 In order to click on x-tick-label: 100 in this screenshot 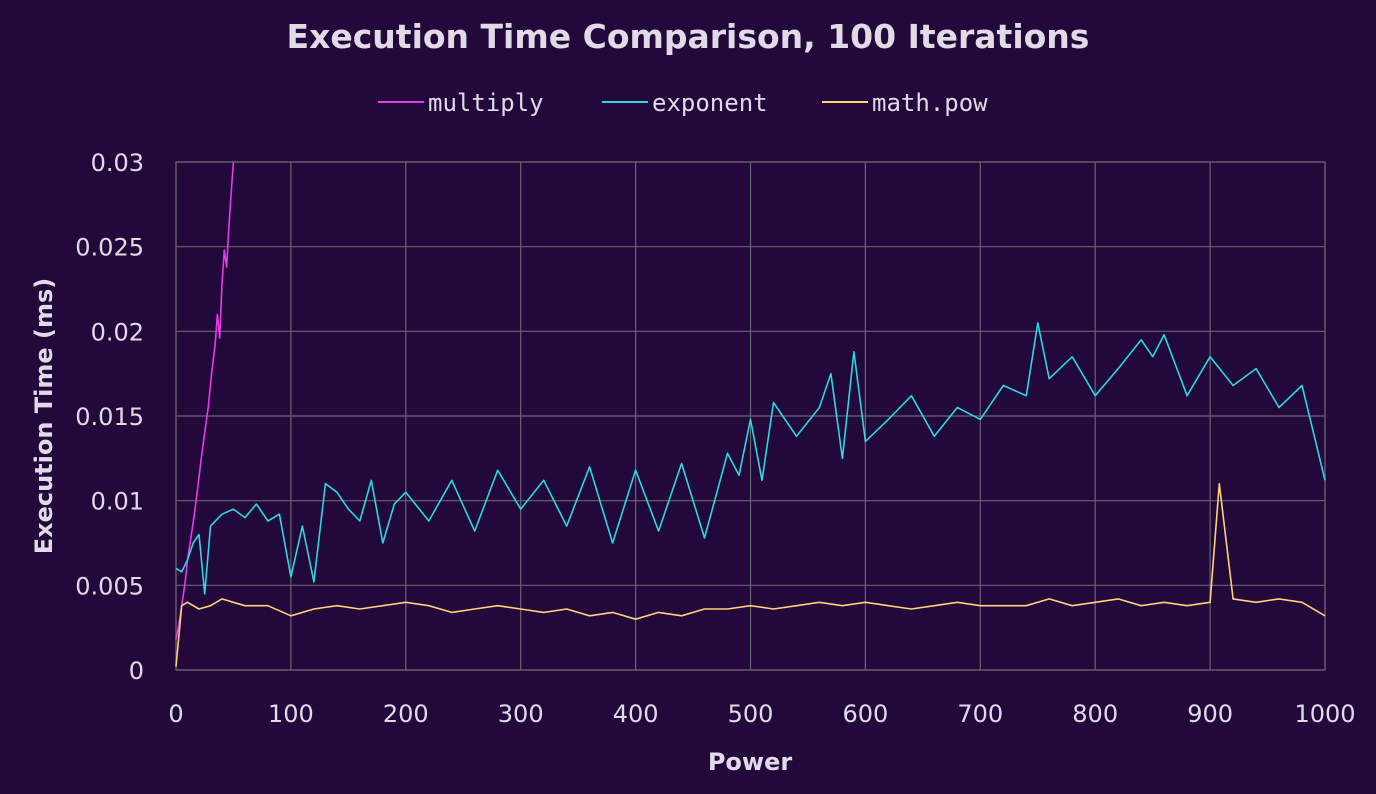, I will do `click(291, 714)`.